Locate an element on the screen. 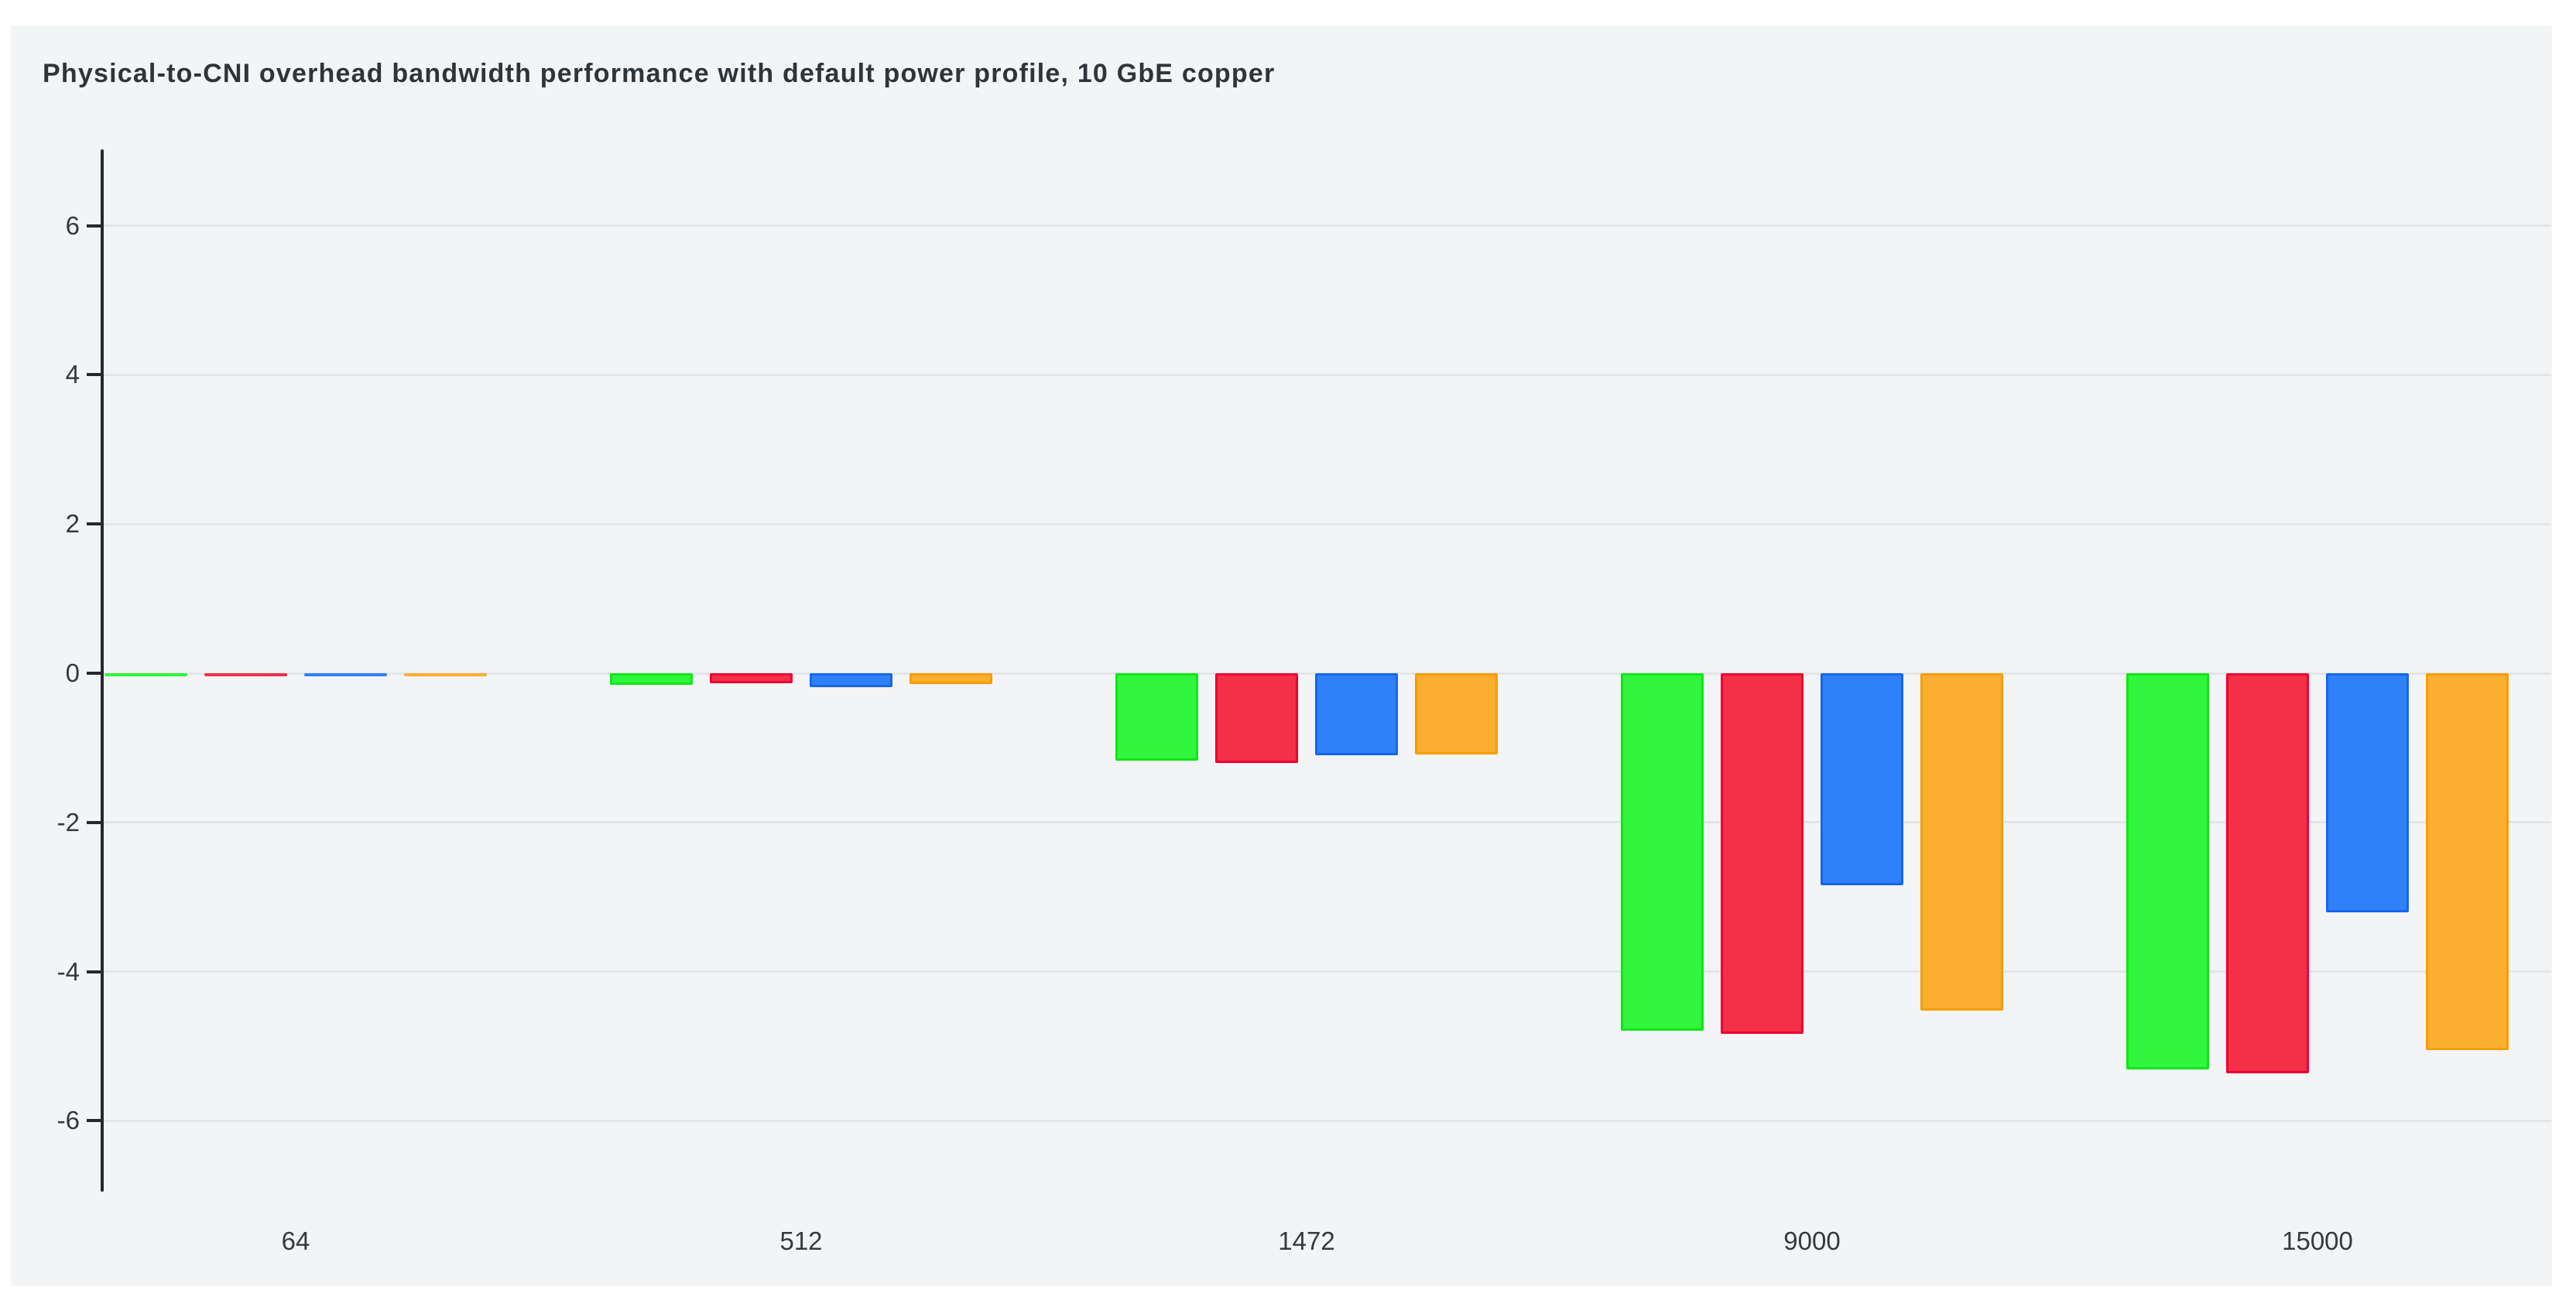 The width and height of the screenshot is (2576, 1307). bar-15000-blue is located at coordinates (2367, 793).